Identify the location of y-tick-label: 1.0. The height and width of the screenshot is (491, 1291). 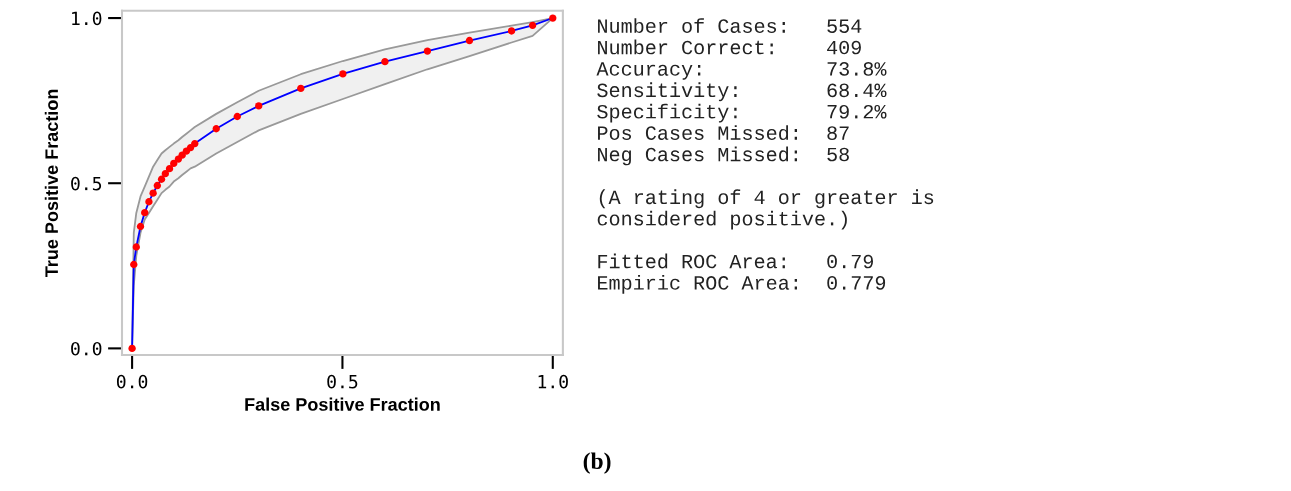
(87, 18).